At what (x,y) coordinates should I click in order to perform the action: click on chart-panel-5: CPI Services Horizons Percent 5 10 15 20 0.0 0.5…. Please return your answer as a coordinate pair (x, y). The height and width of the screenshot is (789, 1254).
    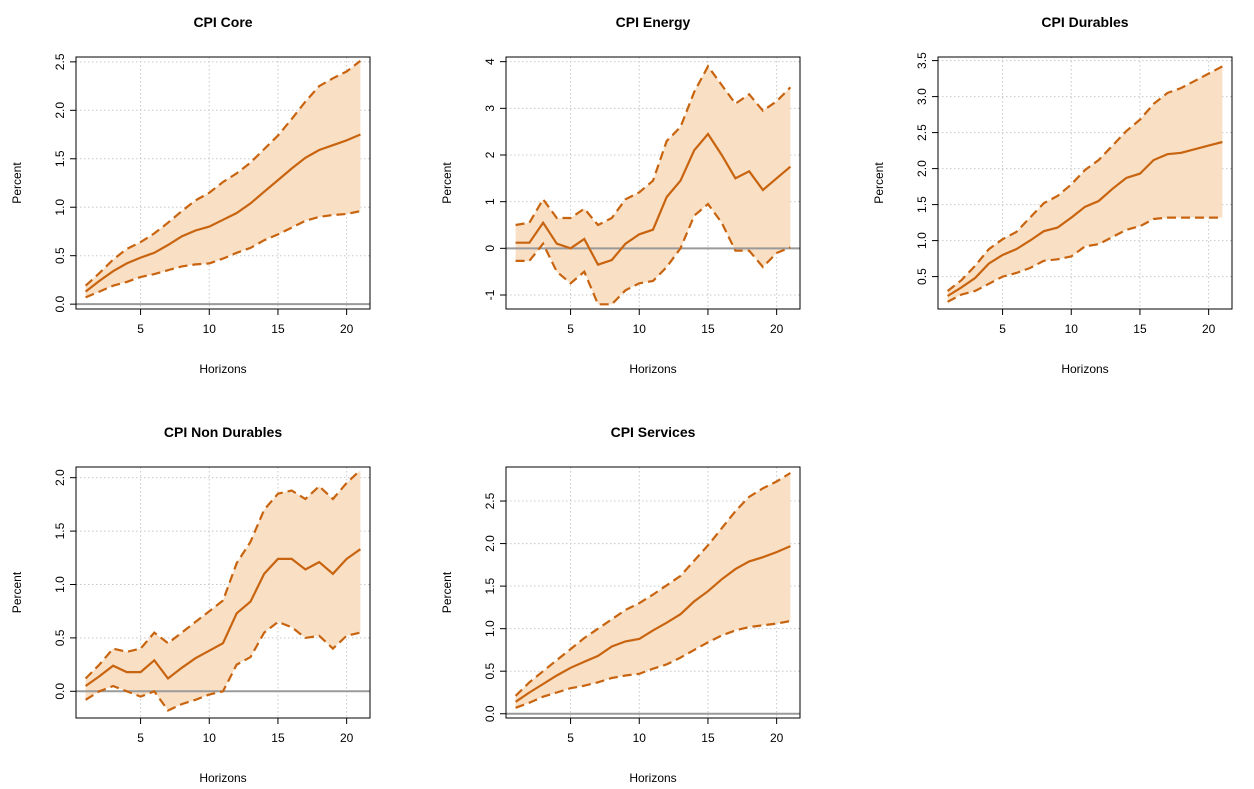
    Looking at the image, I should click on (620, 604).